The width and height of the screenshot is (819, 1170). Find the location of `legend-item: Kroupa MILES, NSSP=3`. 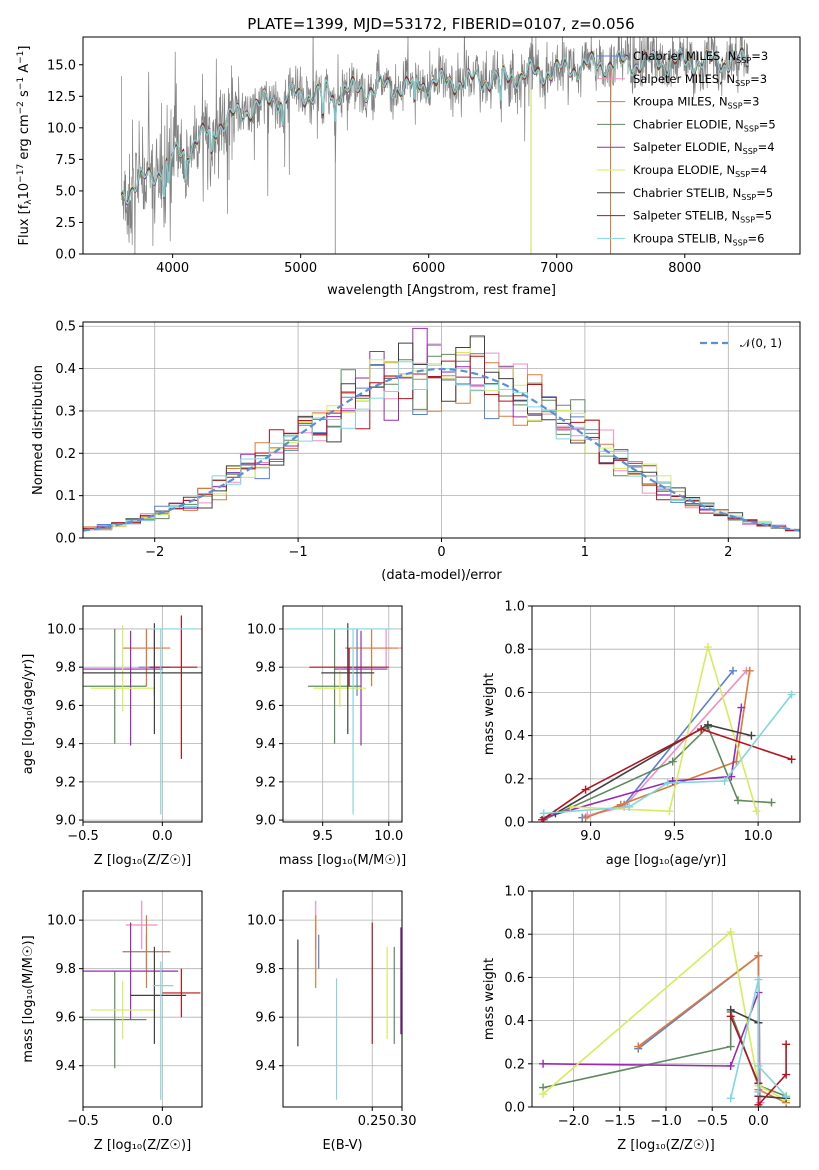

legend-item: Kroupa MILES, NSSP=3 is located at coordinates (678, 103).